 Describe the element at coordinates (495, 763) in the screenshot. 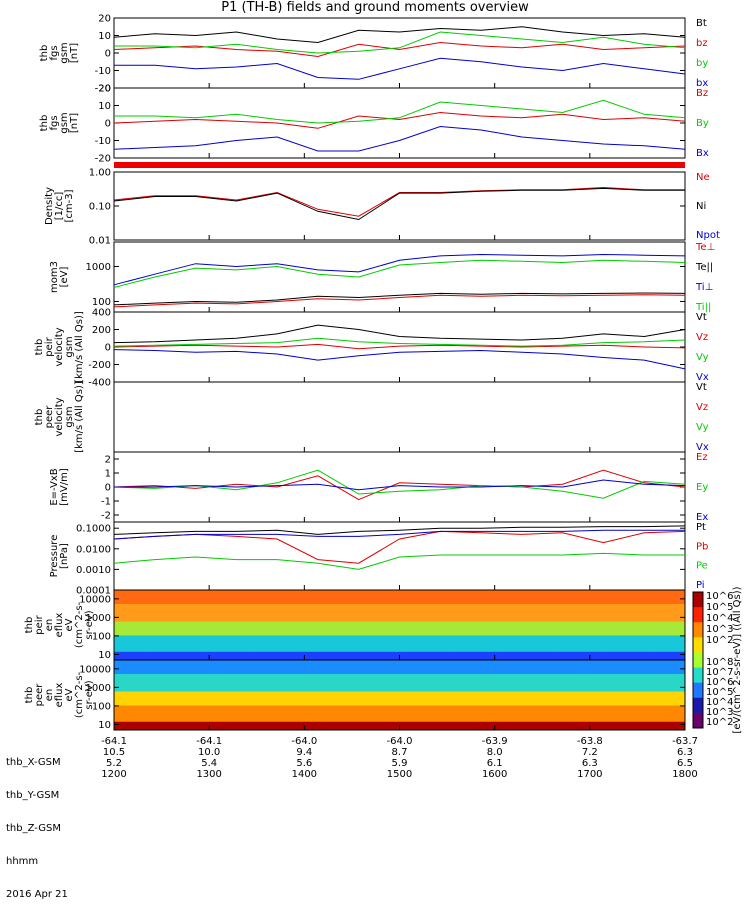

I see `footer-value: 6.1` at that location.